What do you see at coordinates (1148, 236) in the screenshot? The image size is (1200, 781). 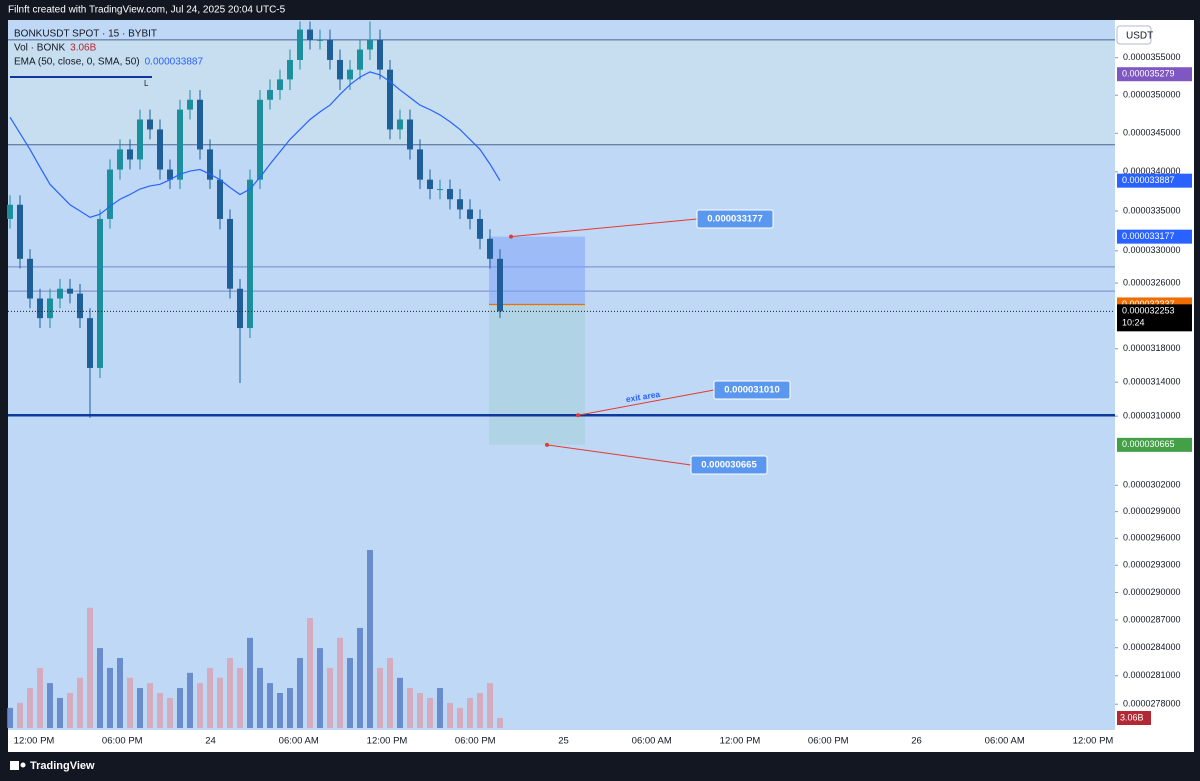 I see `target-tag-label: 0.000033177` at bounding box center [1148, 236].